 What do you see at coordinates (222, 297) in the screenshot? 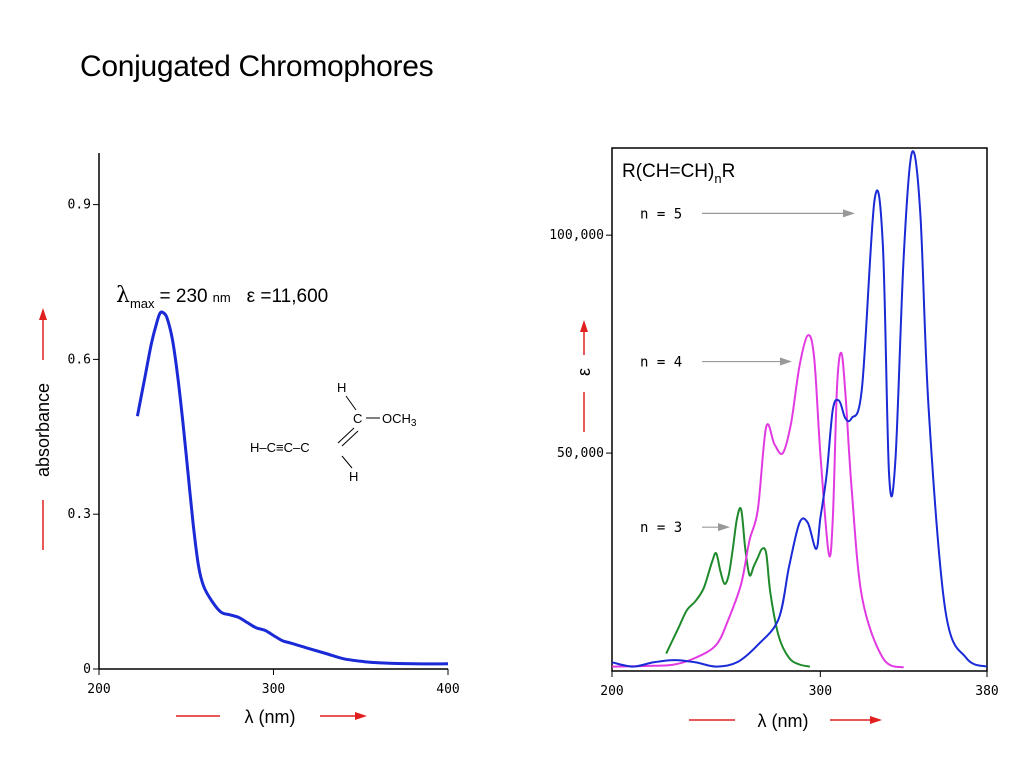
I see `lambda-max-annotation: λmax = 230 nm ε =11,600` at bounding box center [222, 297].